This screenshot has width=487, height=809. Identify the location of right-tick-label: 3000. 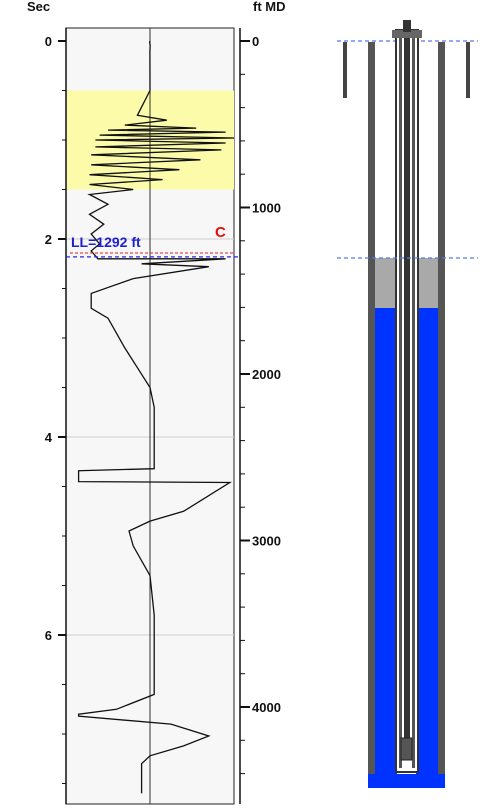
(266, 541).